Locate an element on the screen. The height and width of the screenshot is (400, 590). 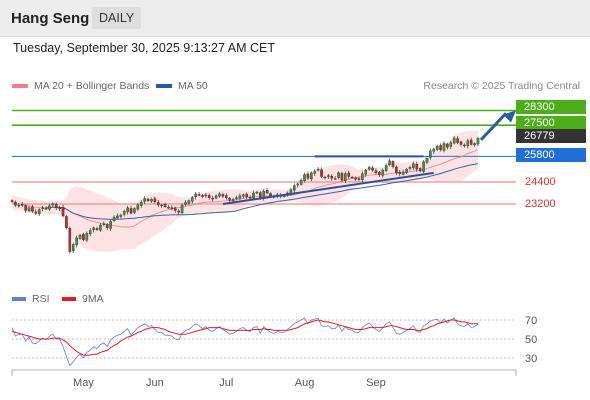
x-tick-label-may: May is located at coordinates (83, 383).